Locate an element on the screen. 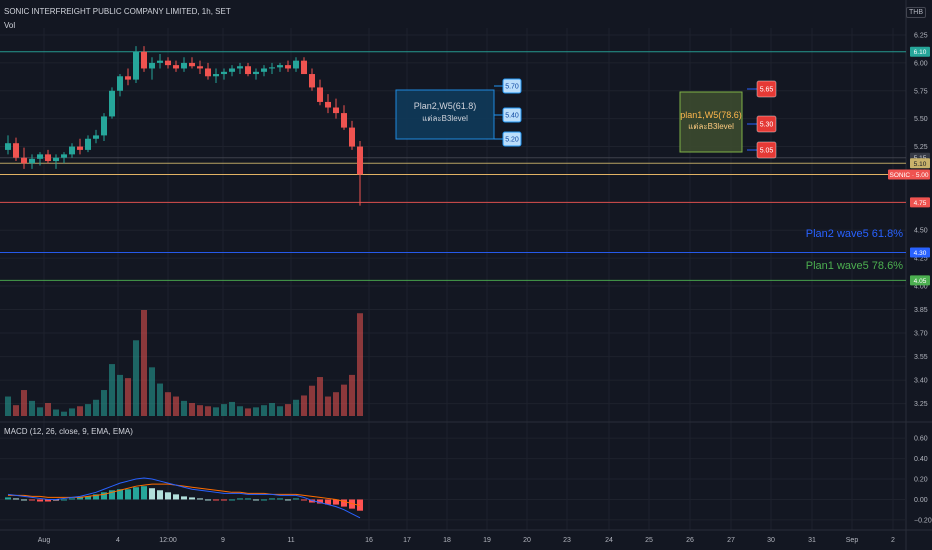  currency-badge: THB is located at coordinates (916, 12).